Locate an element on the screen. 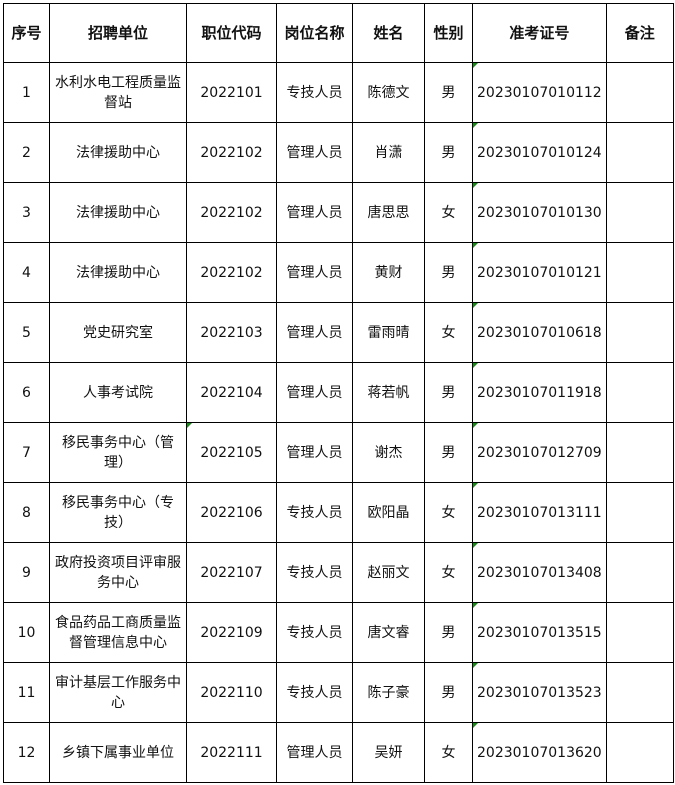 The height and width of the screenshot is (785, 675). cell-no: 2 is located at coordinates (26, 152).